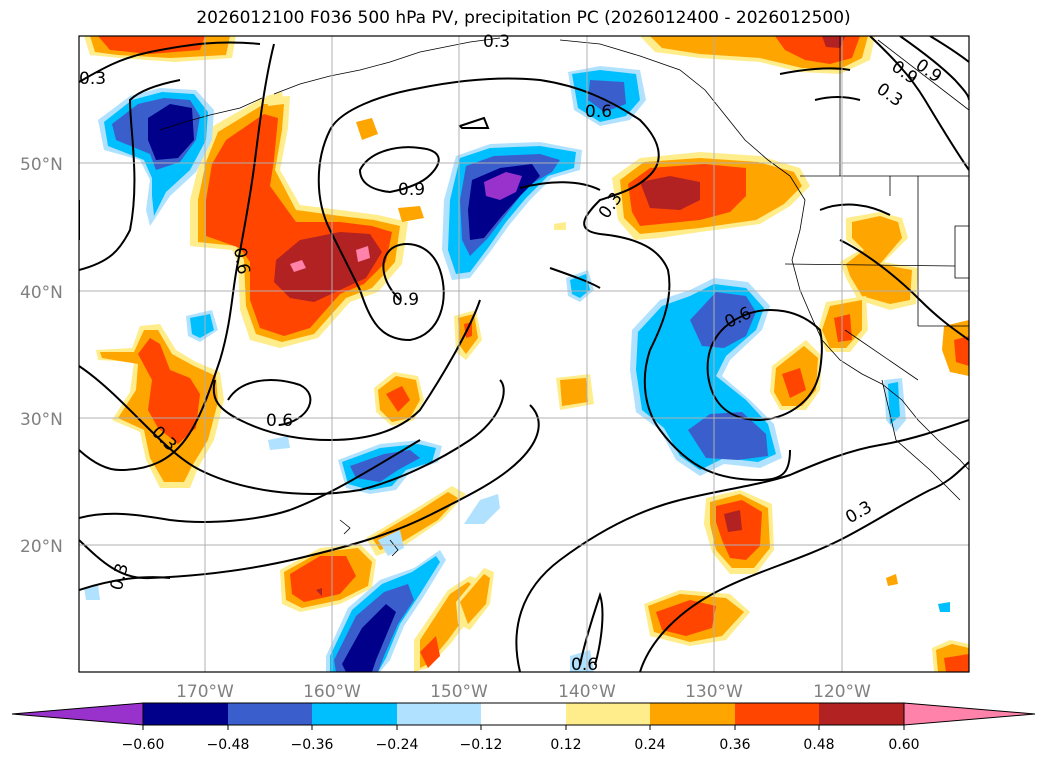 This screenshot has height=765, width=1047. I want to click on colorbar-tick-label: 0.24, so click(649, 745).